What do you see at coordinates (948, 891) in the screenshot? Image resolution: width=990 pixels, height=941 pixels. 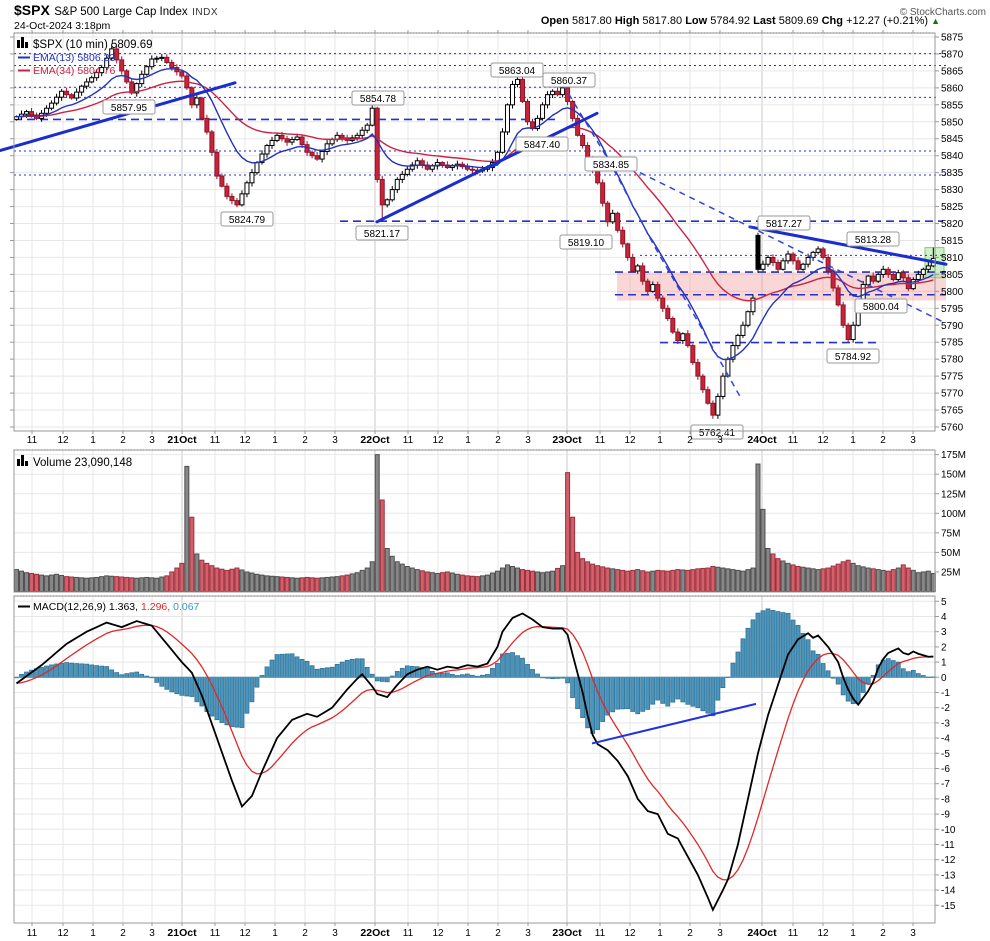 I see `macd-axis-label: -14` at bounding box center [948, 891].